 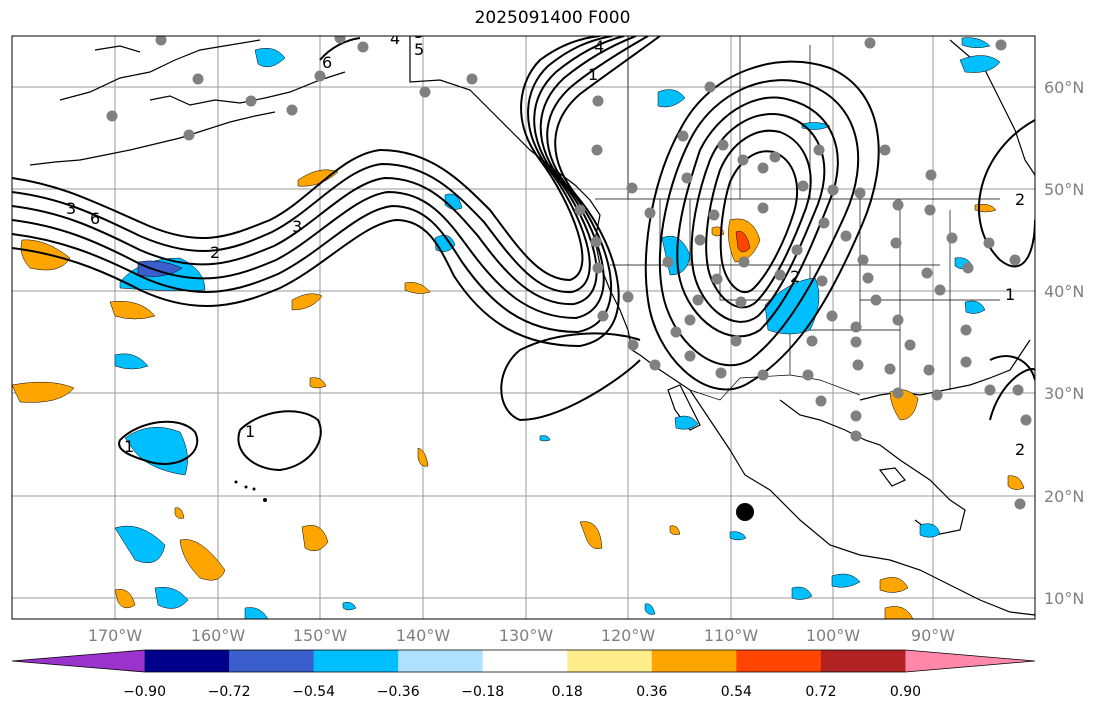 What do you see at coordinates (821, 692) in the screenshot?
I see `colorbar-tick-label: 0.72` at bounding box center [821, 692].